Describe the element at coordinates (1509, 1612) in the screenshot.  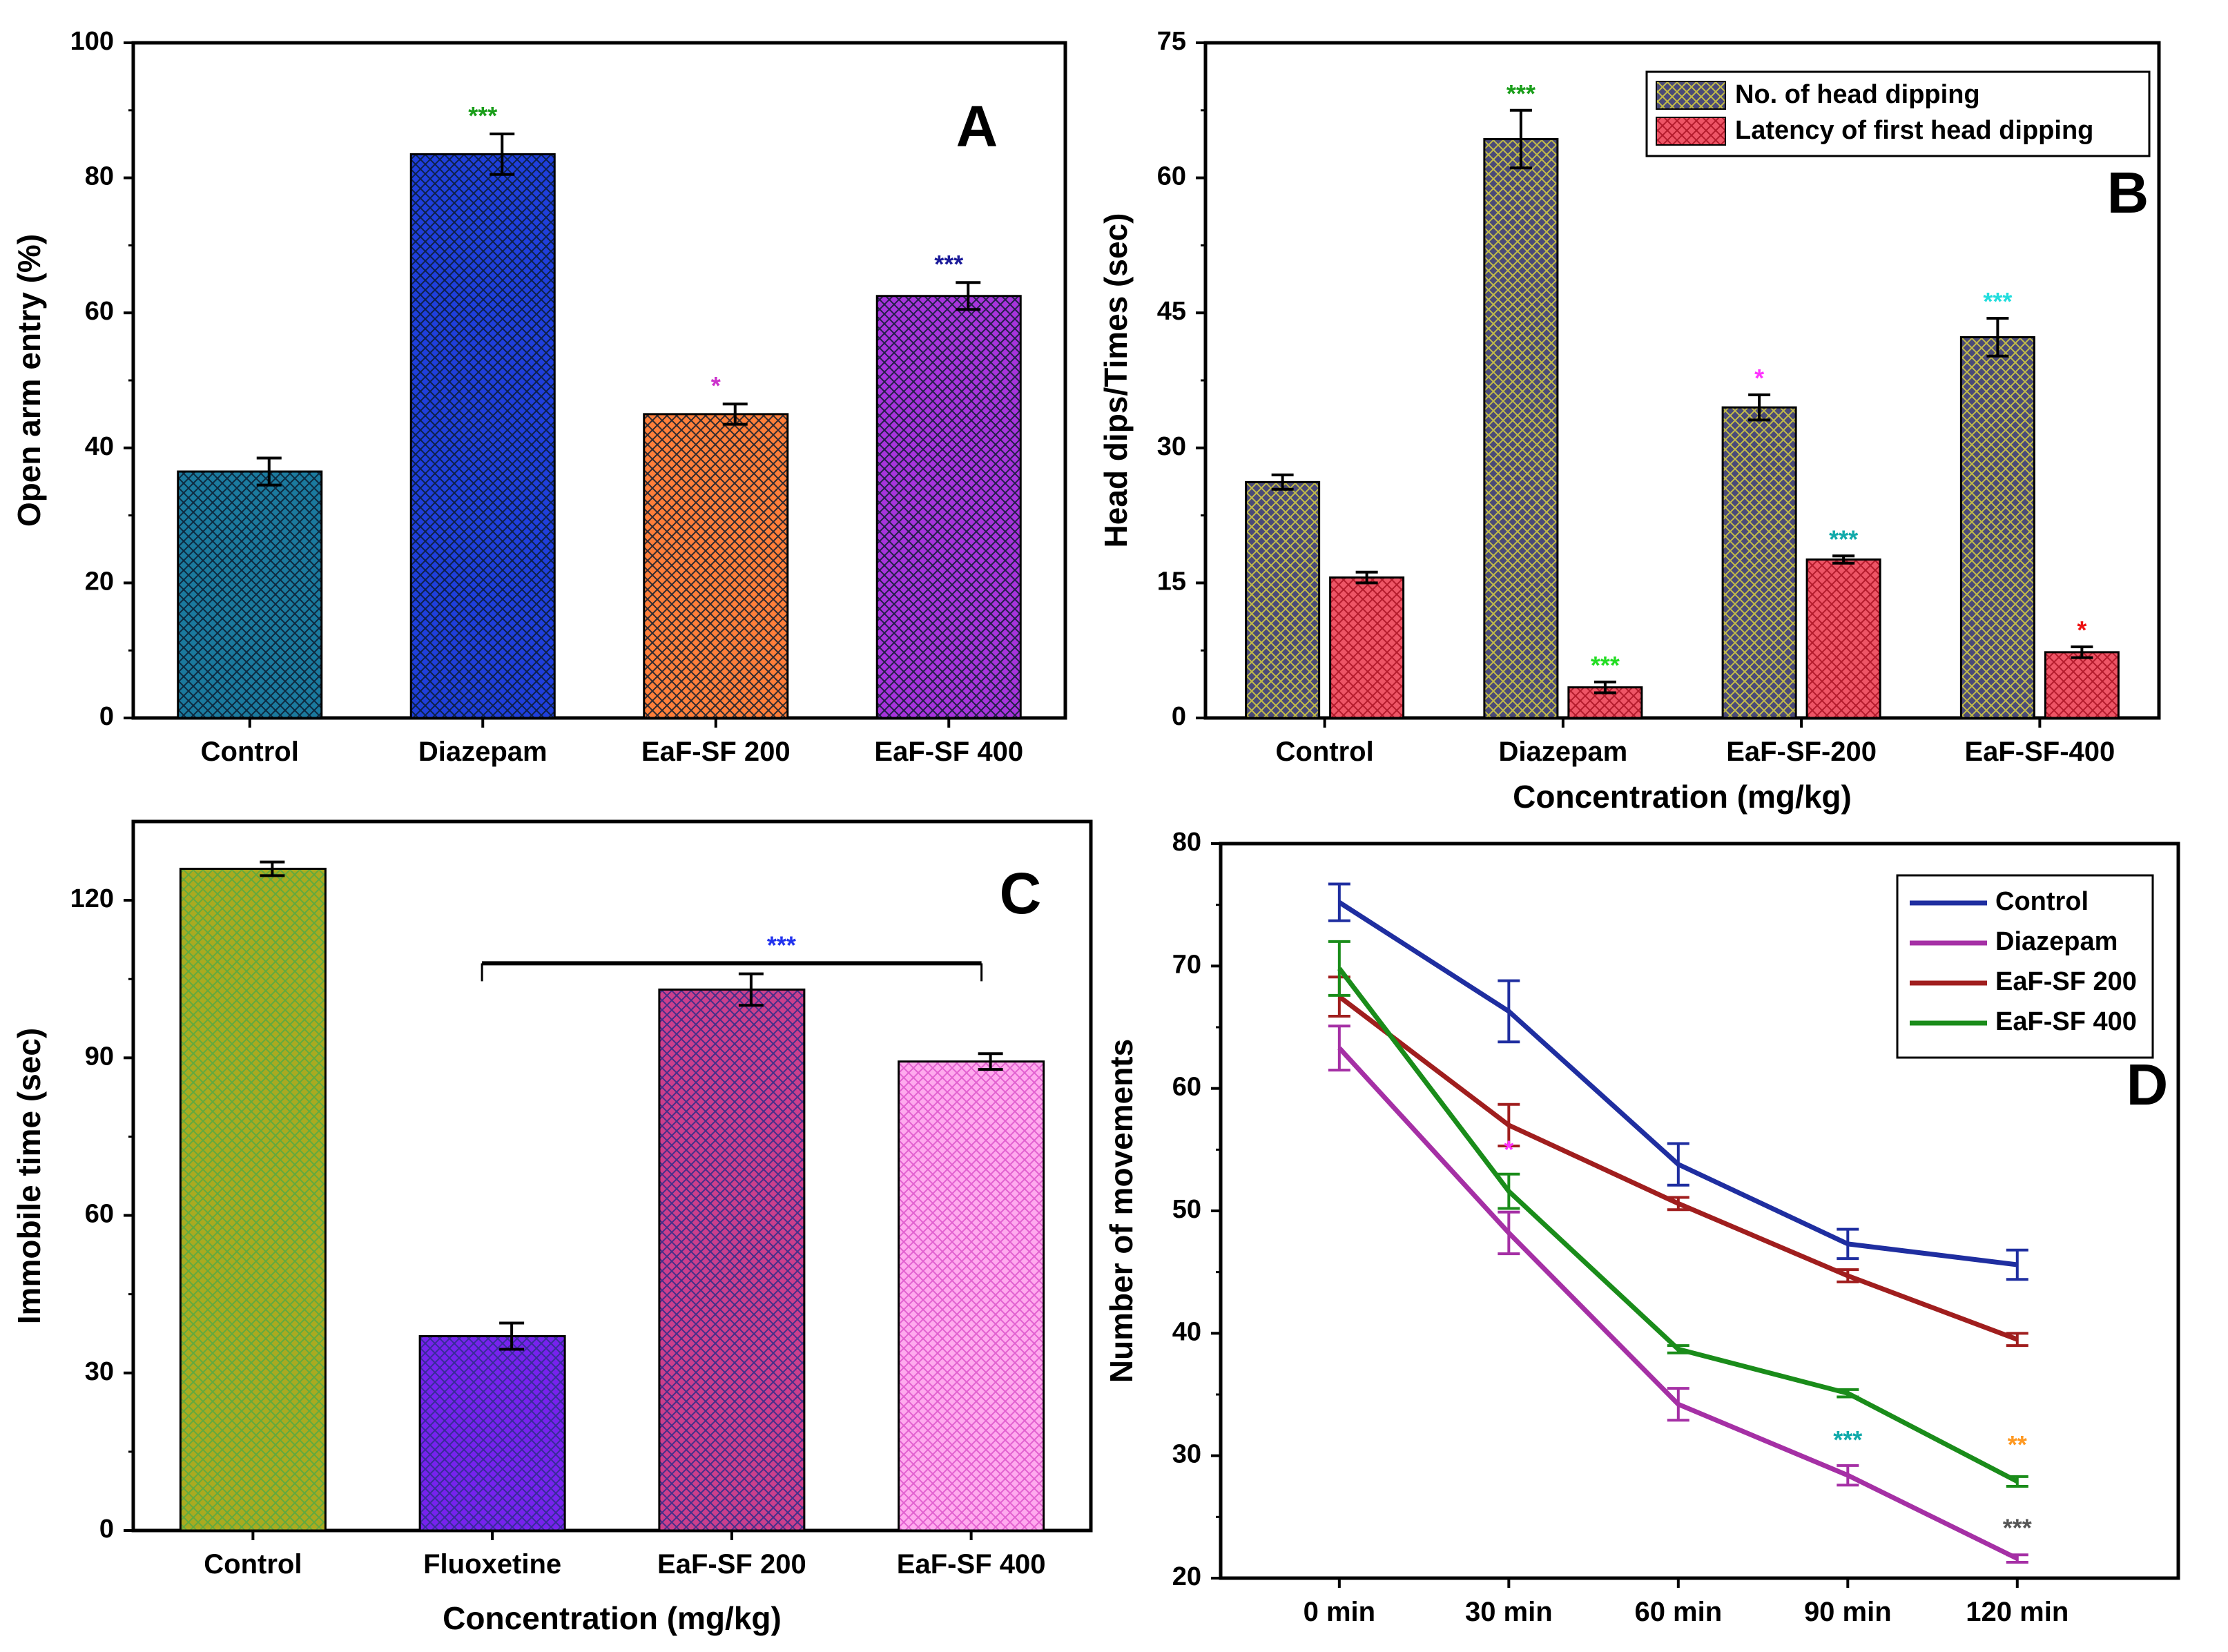
I see `x-tick-label: 30 min` at that location.